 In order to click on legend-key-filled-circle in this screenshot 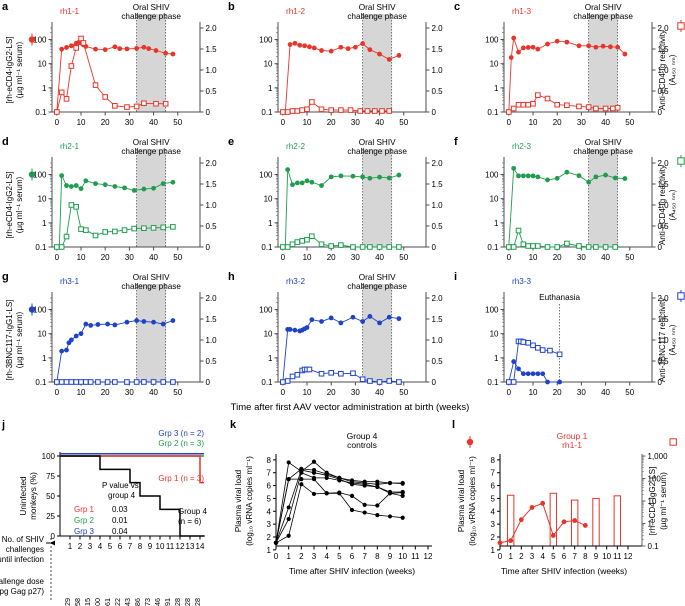, I will do `click(32, 174)`.